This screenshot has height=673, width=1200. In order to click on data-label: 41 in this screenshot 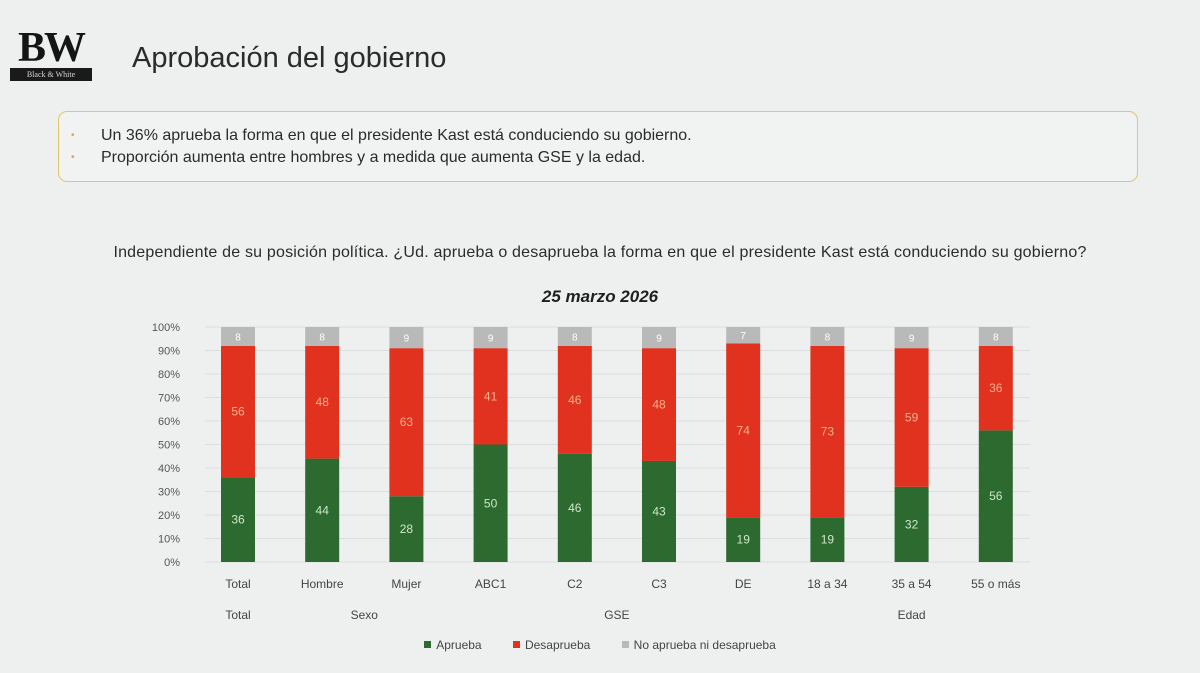, I will do `click(491, 396)`.